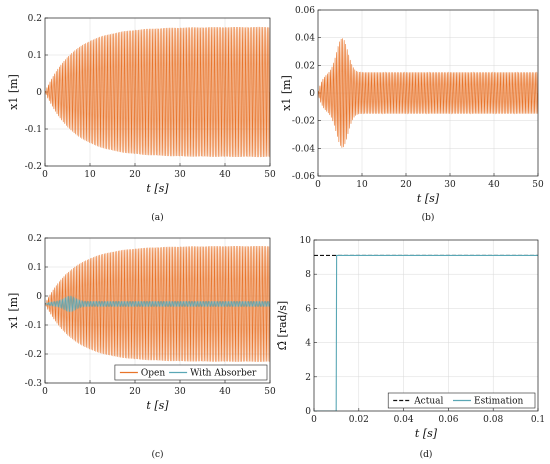  What do you see at coordinates (303, 122) in the screenshot?
I see `y-tick-label: -0.02` at bounding box center [303, 122].